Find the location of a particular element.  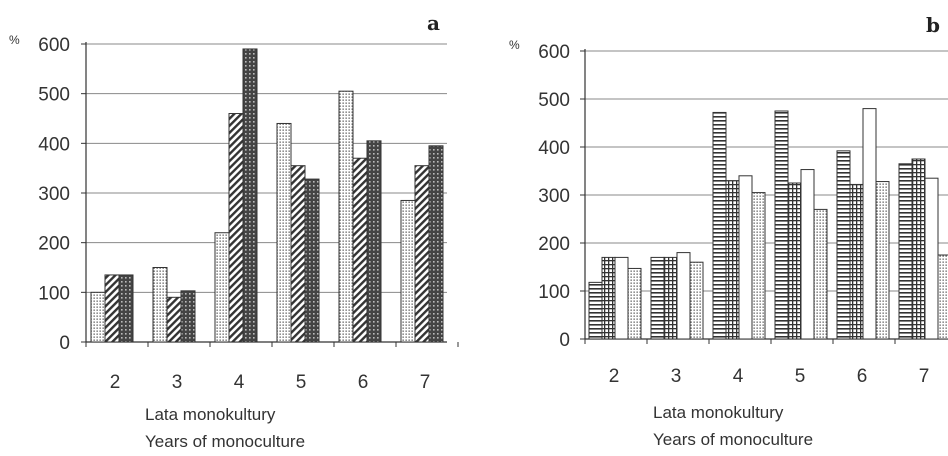

panel-label: b is located at coordinates (933, 25).